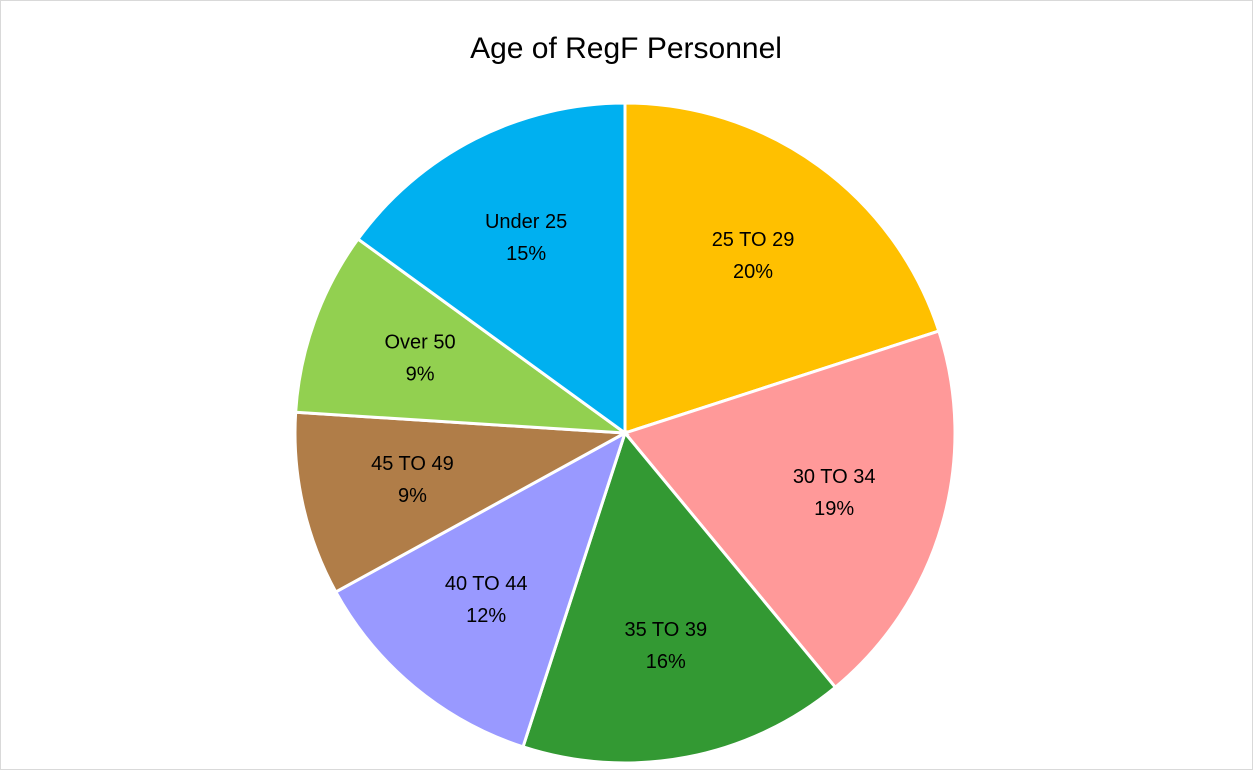 This screenshot has width=1253, height=770. Describe the element at coordinates (666, 662) in the screenshot. I see `slice-value-label: 16%` at that location.